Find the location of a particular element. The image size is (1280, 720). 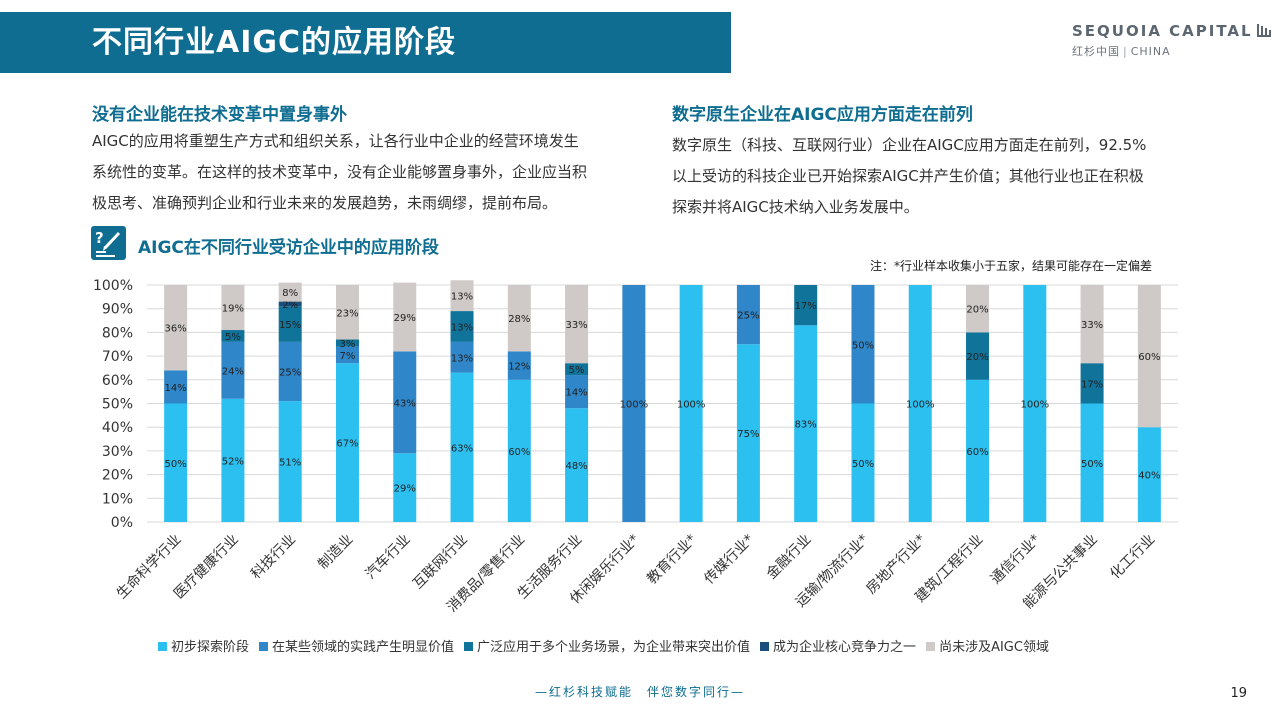

data-label: 51% is located at coordinates (290, 463).